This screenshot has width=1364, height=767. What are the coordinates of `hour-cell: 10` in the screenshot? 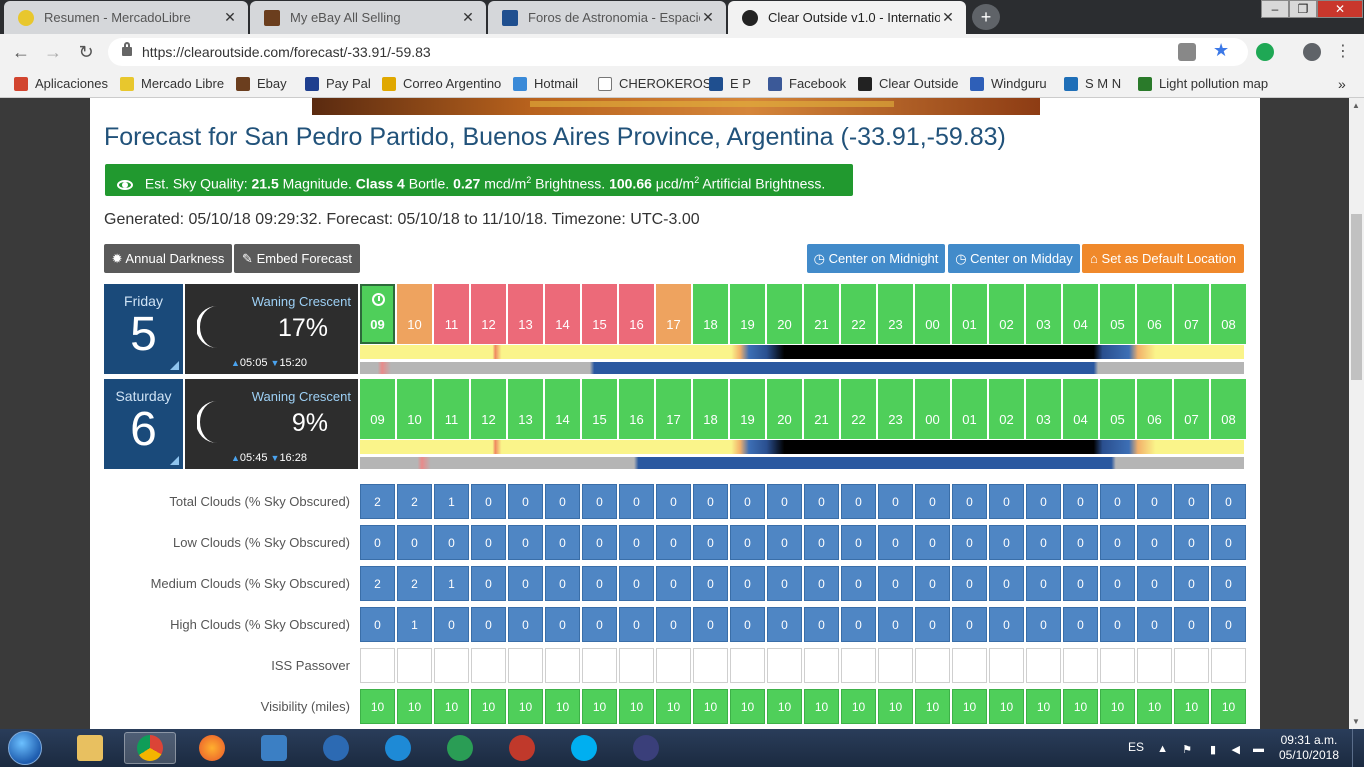 It's located at (414, 314).